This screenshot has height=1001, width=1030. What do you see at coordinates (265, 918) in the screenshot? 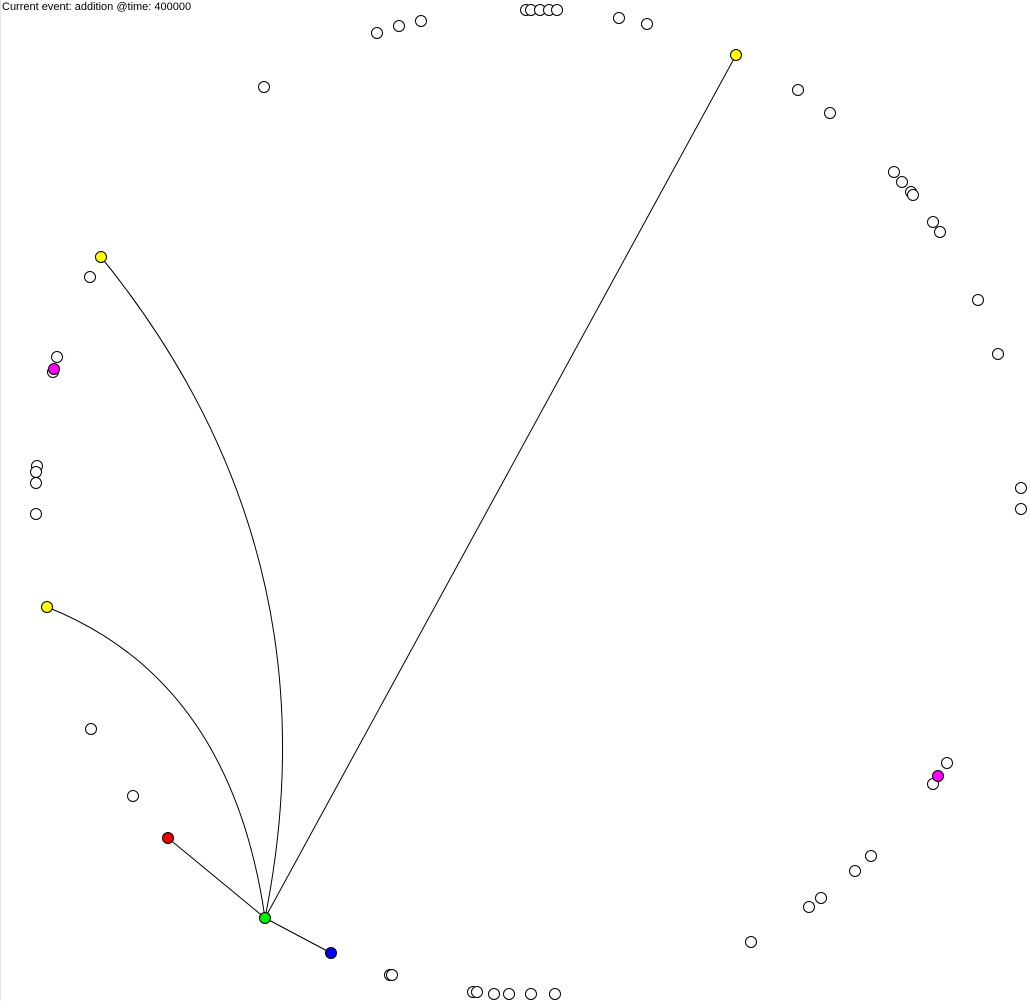
I see `graph-node-hub-green` at bounding box center [265, 918].